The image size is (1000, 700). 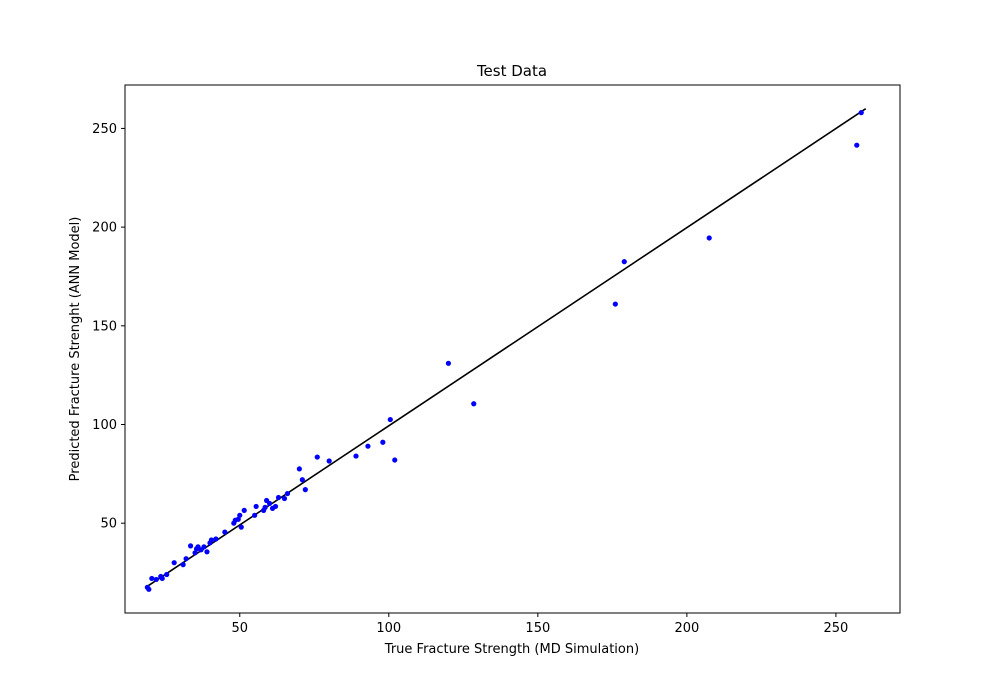 I want to click on x-axis-label: True Fracture Strength (MD Simulation), so click(x=511, y=649).